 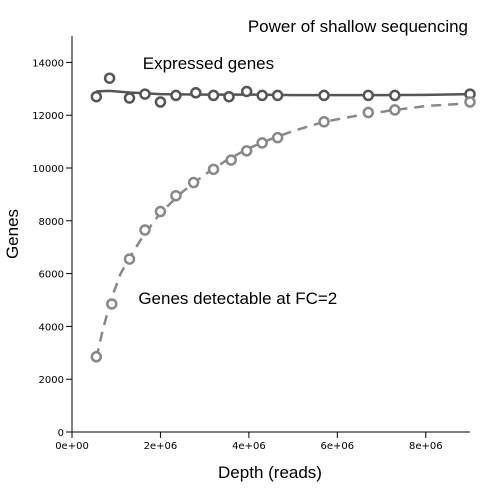 I want to click on y-tick-label: 4000, so click(x=51, y=327).